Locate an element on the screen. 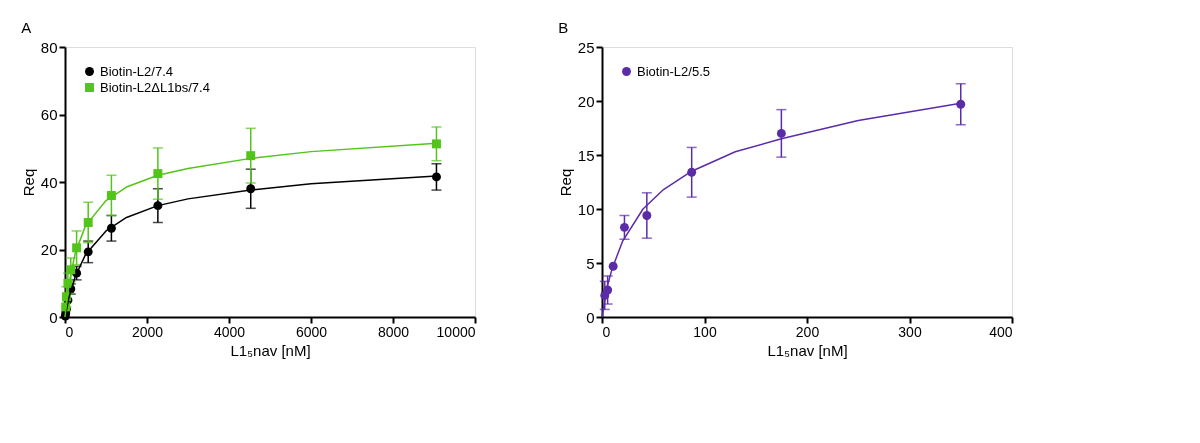  x-tick-label: 10000 is located at coordinates (456, 331).